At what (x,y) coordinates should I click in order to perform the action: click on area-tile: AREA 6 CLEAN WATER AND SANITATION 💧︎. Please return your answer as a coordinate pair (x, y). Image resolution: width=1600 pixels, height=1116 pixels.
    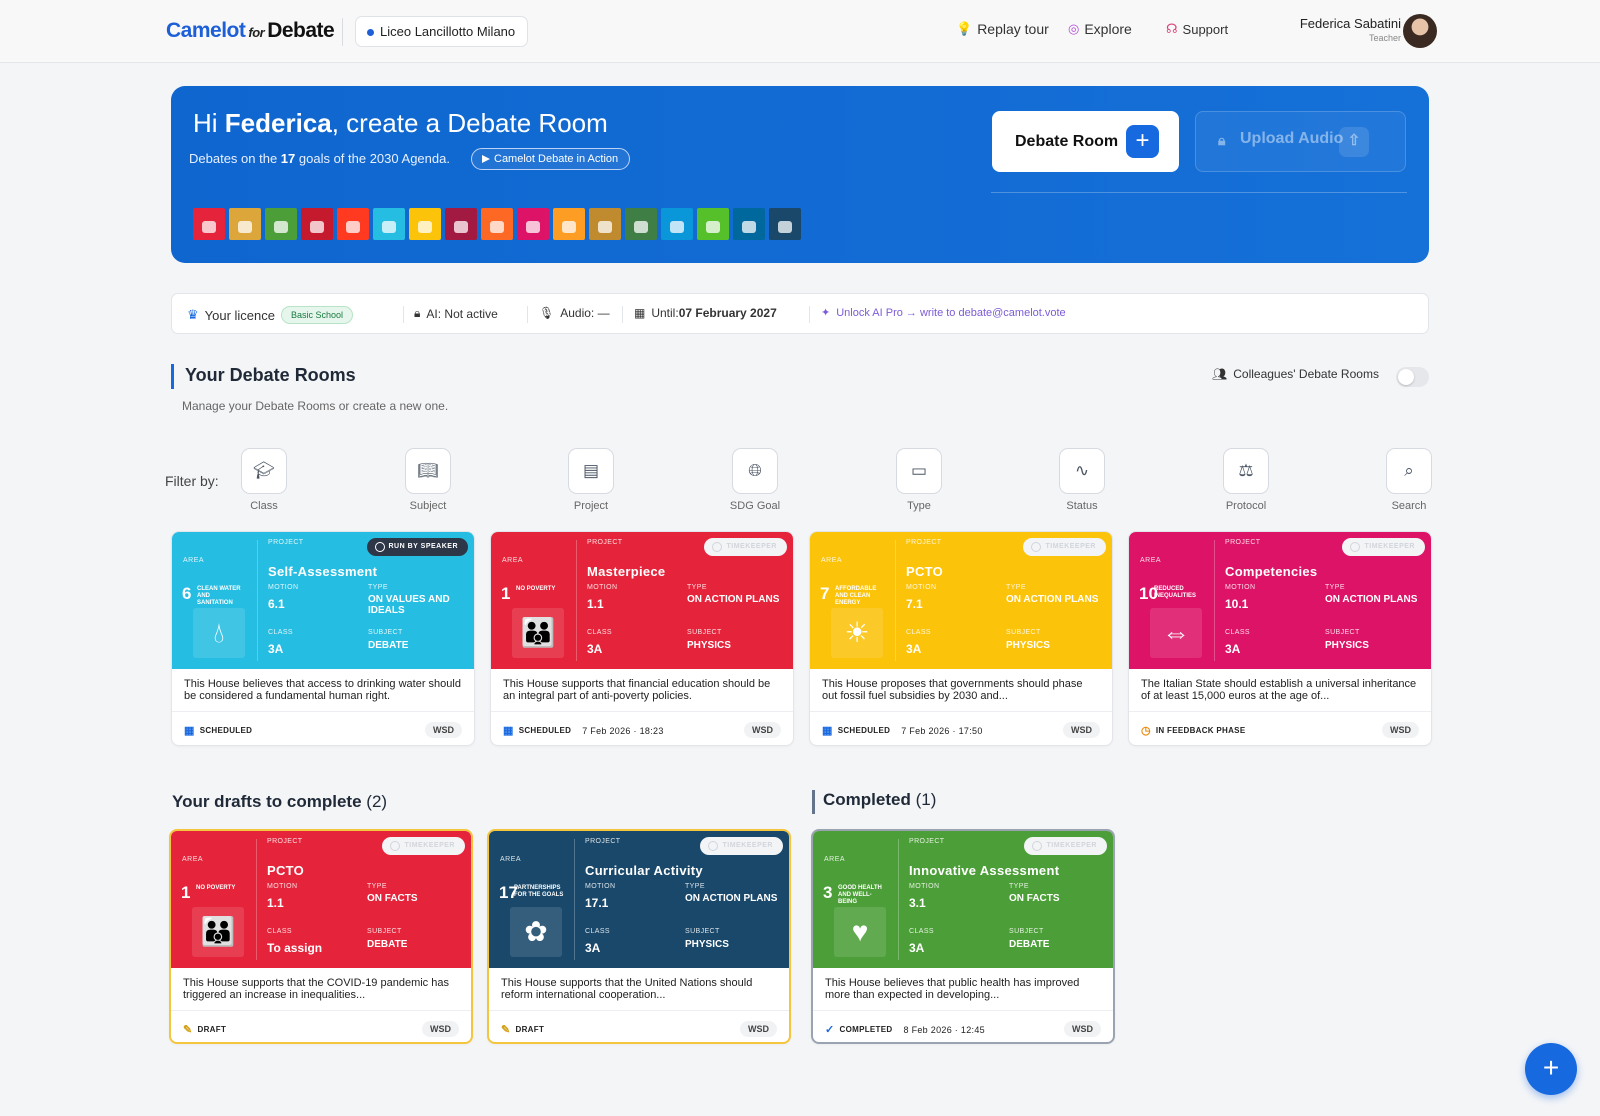
    Looking at the image, I should click on (219, 600).